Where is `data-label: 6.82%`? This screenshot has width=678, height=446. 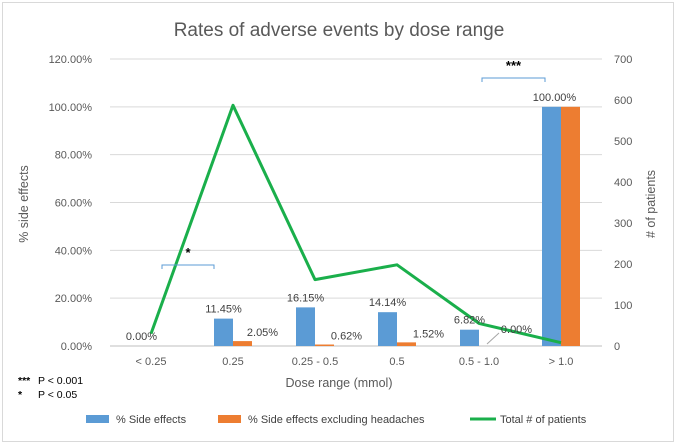 data-label: 6.82% is located at coordinates (469, 321).